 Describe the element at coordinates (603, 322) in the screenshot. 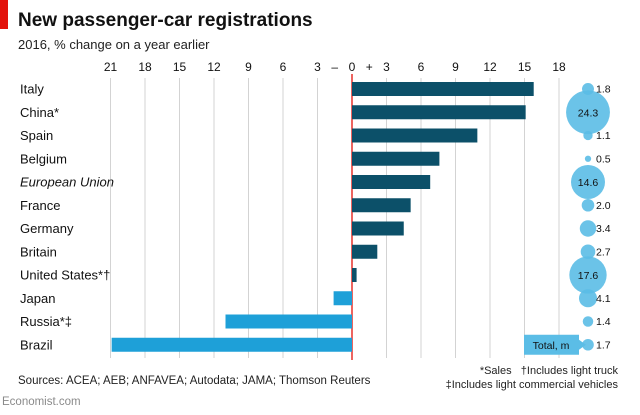

I see `total-value-label: 1.4` at that location.